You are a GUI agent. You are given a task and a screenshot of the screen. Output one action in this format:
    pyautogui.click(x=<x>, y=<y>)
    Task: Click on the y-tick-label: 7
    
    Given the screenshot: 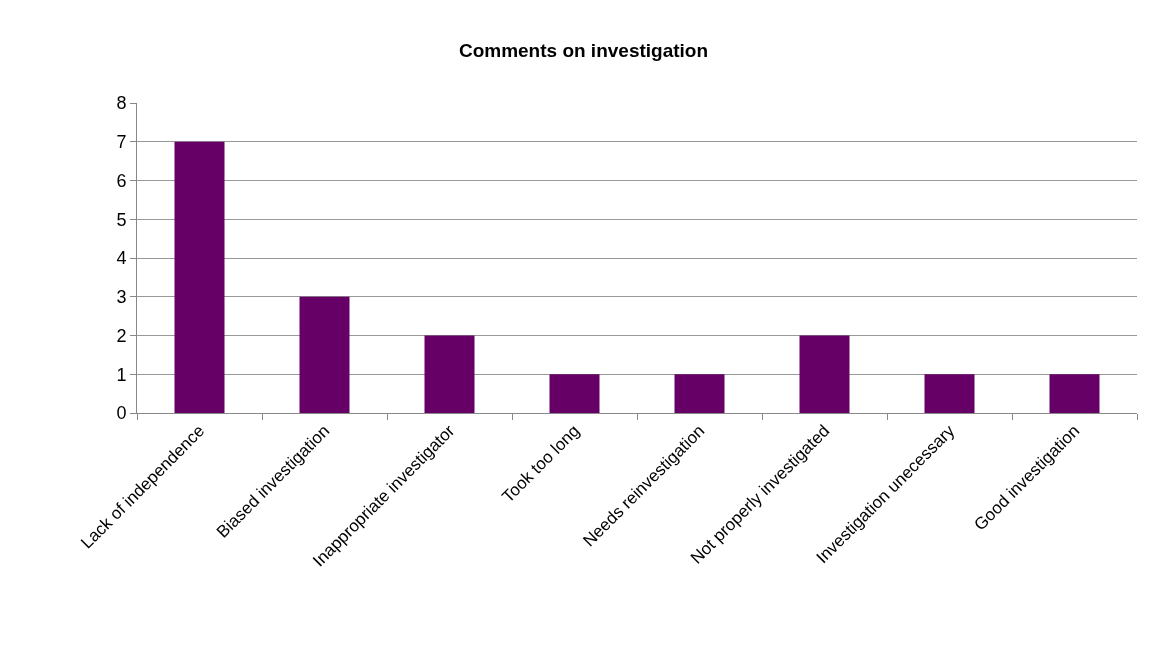 What is the action you would take?
    pyautogui.click(x=121, y=142)
    